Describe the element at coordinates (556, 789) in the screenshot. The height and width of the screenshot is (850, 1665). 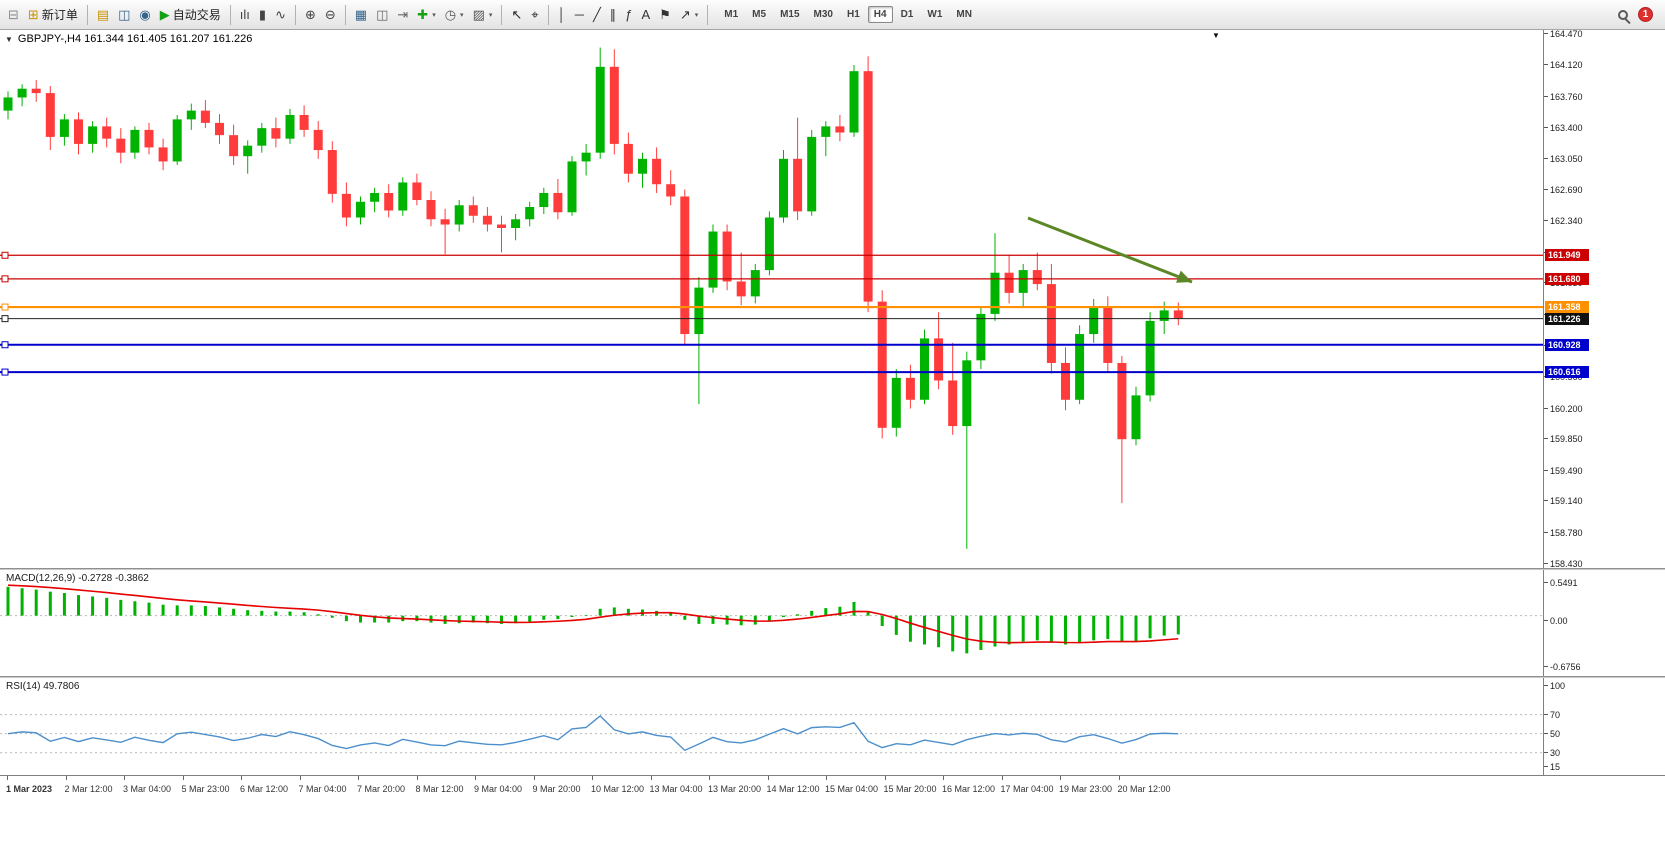
I see `time-axis-label: 9 Mar 20:00` at that location.